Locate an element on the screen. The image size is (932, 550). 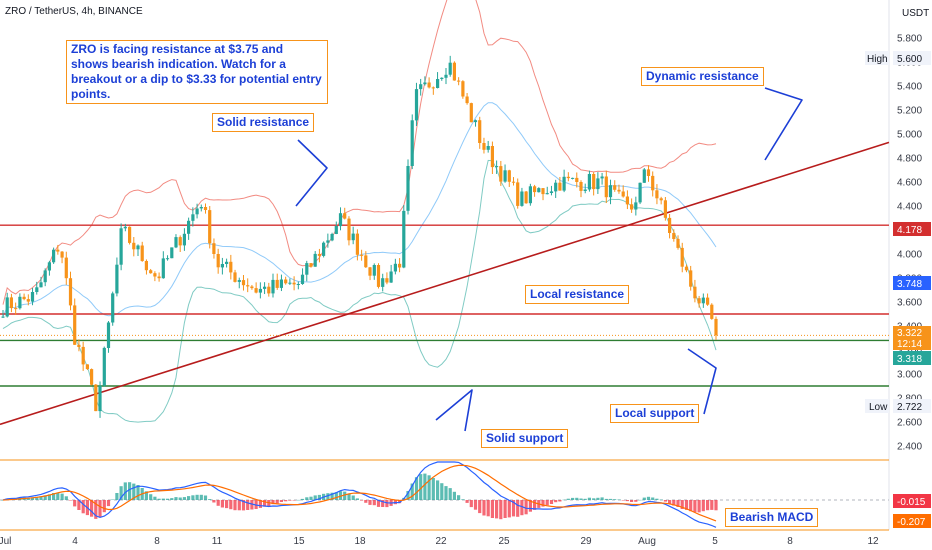
dynamic-resistance-label: Dynamic resistance is located at coordinates (702, 76).